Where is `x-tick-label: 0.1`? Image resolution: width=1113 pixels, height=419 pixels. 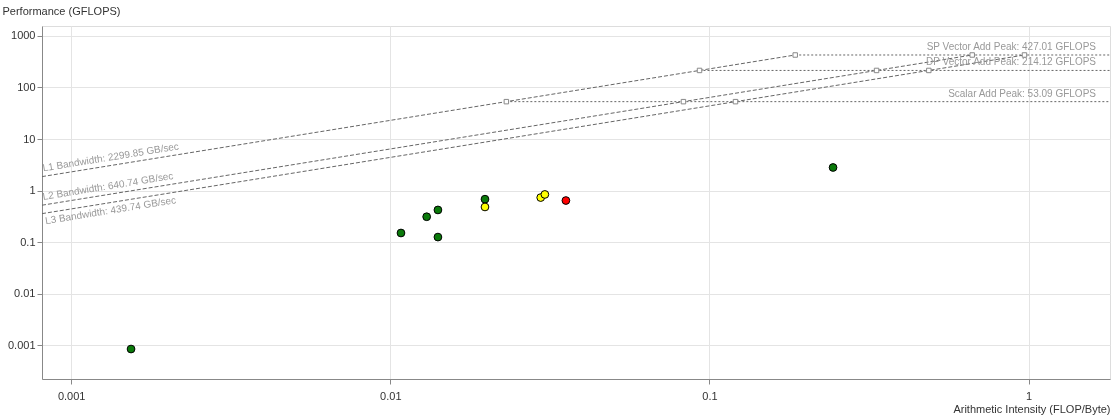
x-tick-label: 0.1 is located at coordinates (710, 395).